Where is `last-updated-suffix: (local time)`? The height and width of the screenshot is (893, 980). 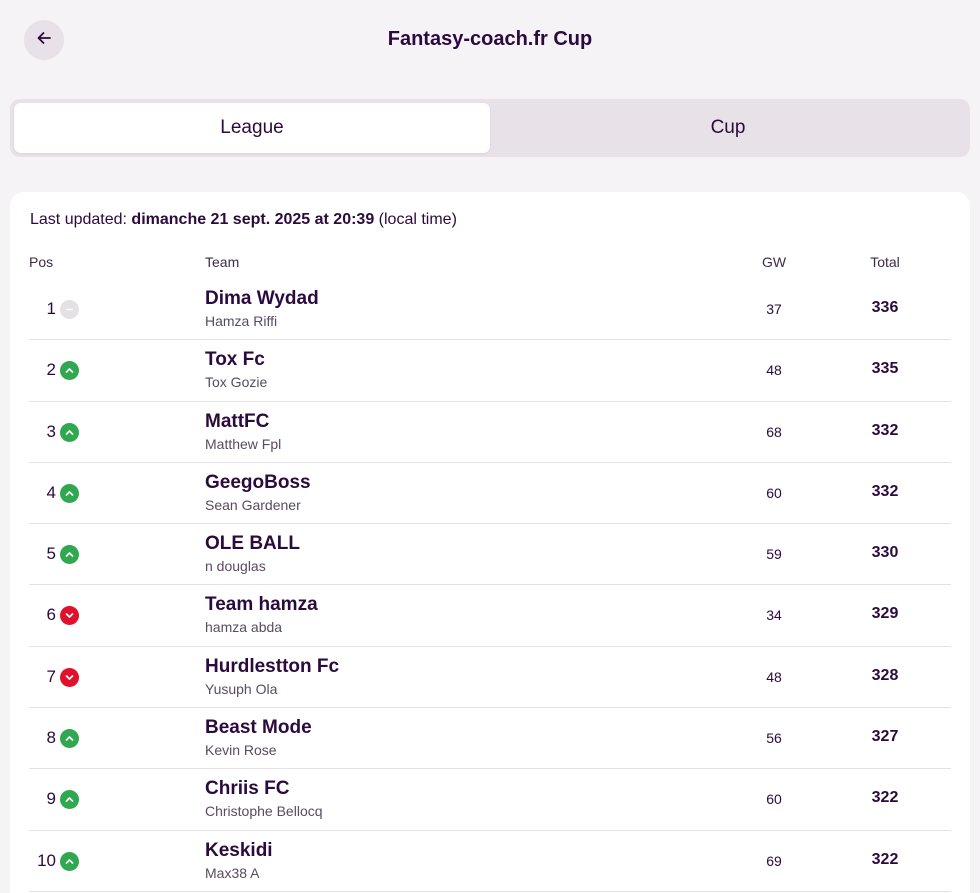 last-updated-suffix: (local time) is located at coordinates (417, 219).